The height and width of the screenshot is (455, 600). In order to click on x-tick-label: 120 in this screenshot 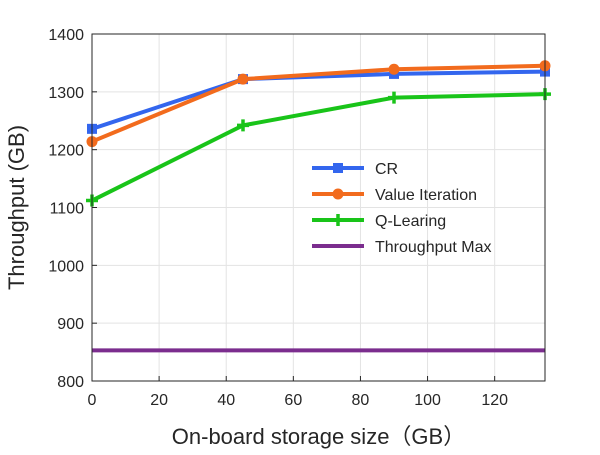, I will do `click(494, 400)`.